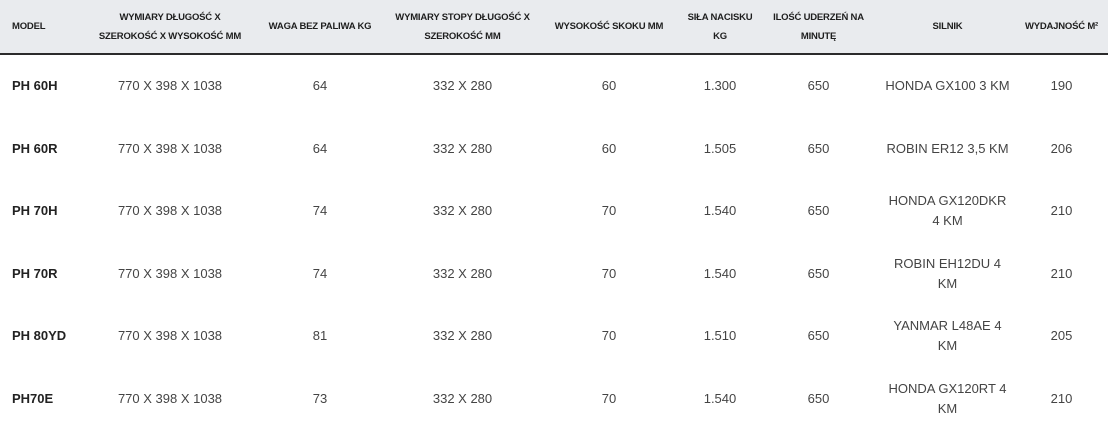  Describe the element at coordinates (1061, 86) in the screenshot. I see `table-cell: 190` at that location.